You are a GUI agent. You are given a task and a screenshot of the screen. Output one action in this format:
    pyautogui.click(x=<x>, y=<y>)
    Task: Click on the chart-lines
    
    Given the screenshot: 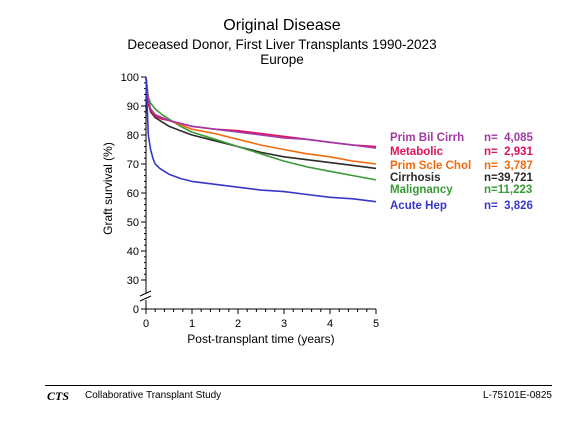 What is the action you would take?
    pyautogui.click(x=261, y=139)
    